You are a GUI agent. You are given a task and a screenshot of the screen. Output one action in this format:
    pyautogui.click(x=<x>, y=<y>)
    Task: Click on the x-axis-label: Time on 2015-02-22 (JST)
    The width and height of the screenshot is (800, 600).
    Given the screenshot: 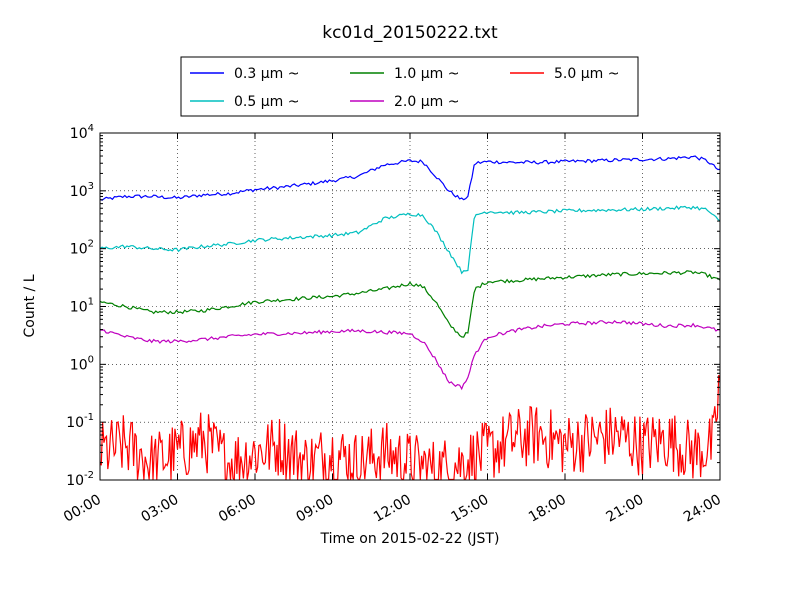 What is the action you would take?
    pyautogui.click(x=410, y=539)
    